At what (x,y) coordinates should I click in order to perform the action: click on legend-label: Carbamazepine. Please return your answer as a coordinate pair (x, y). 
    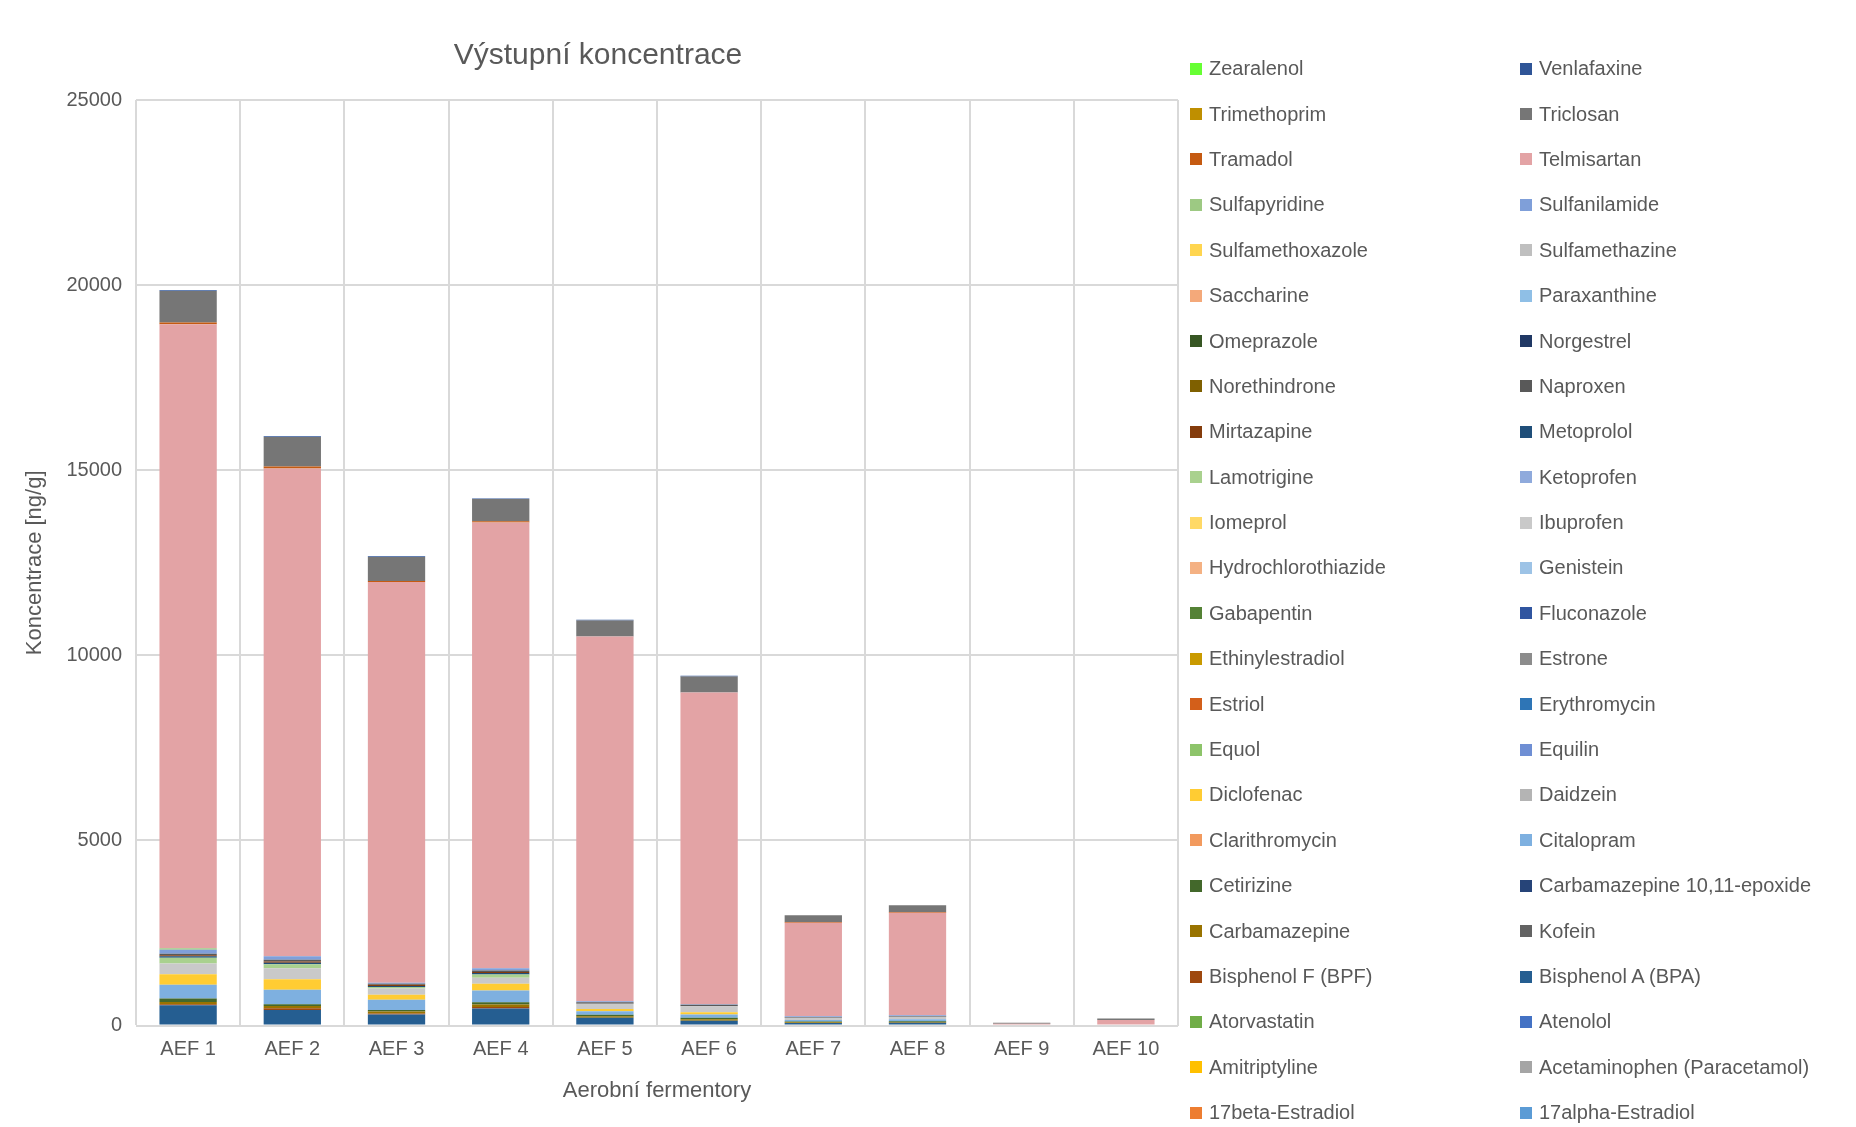
    Looking at the image, I should click on (1280, 931).